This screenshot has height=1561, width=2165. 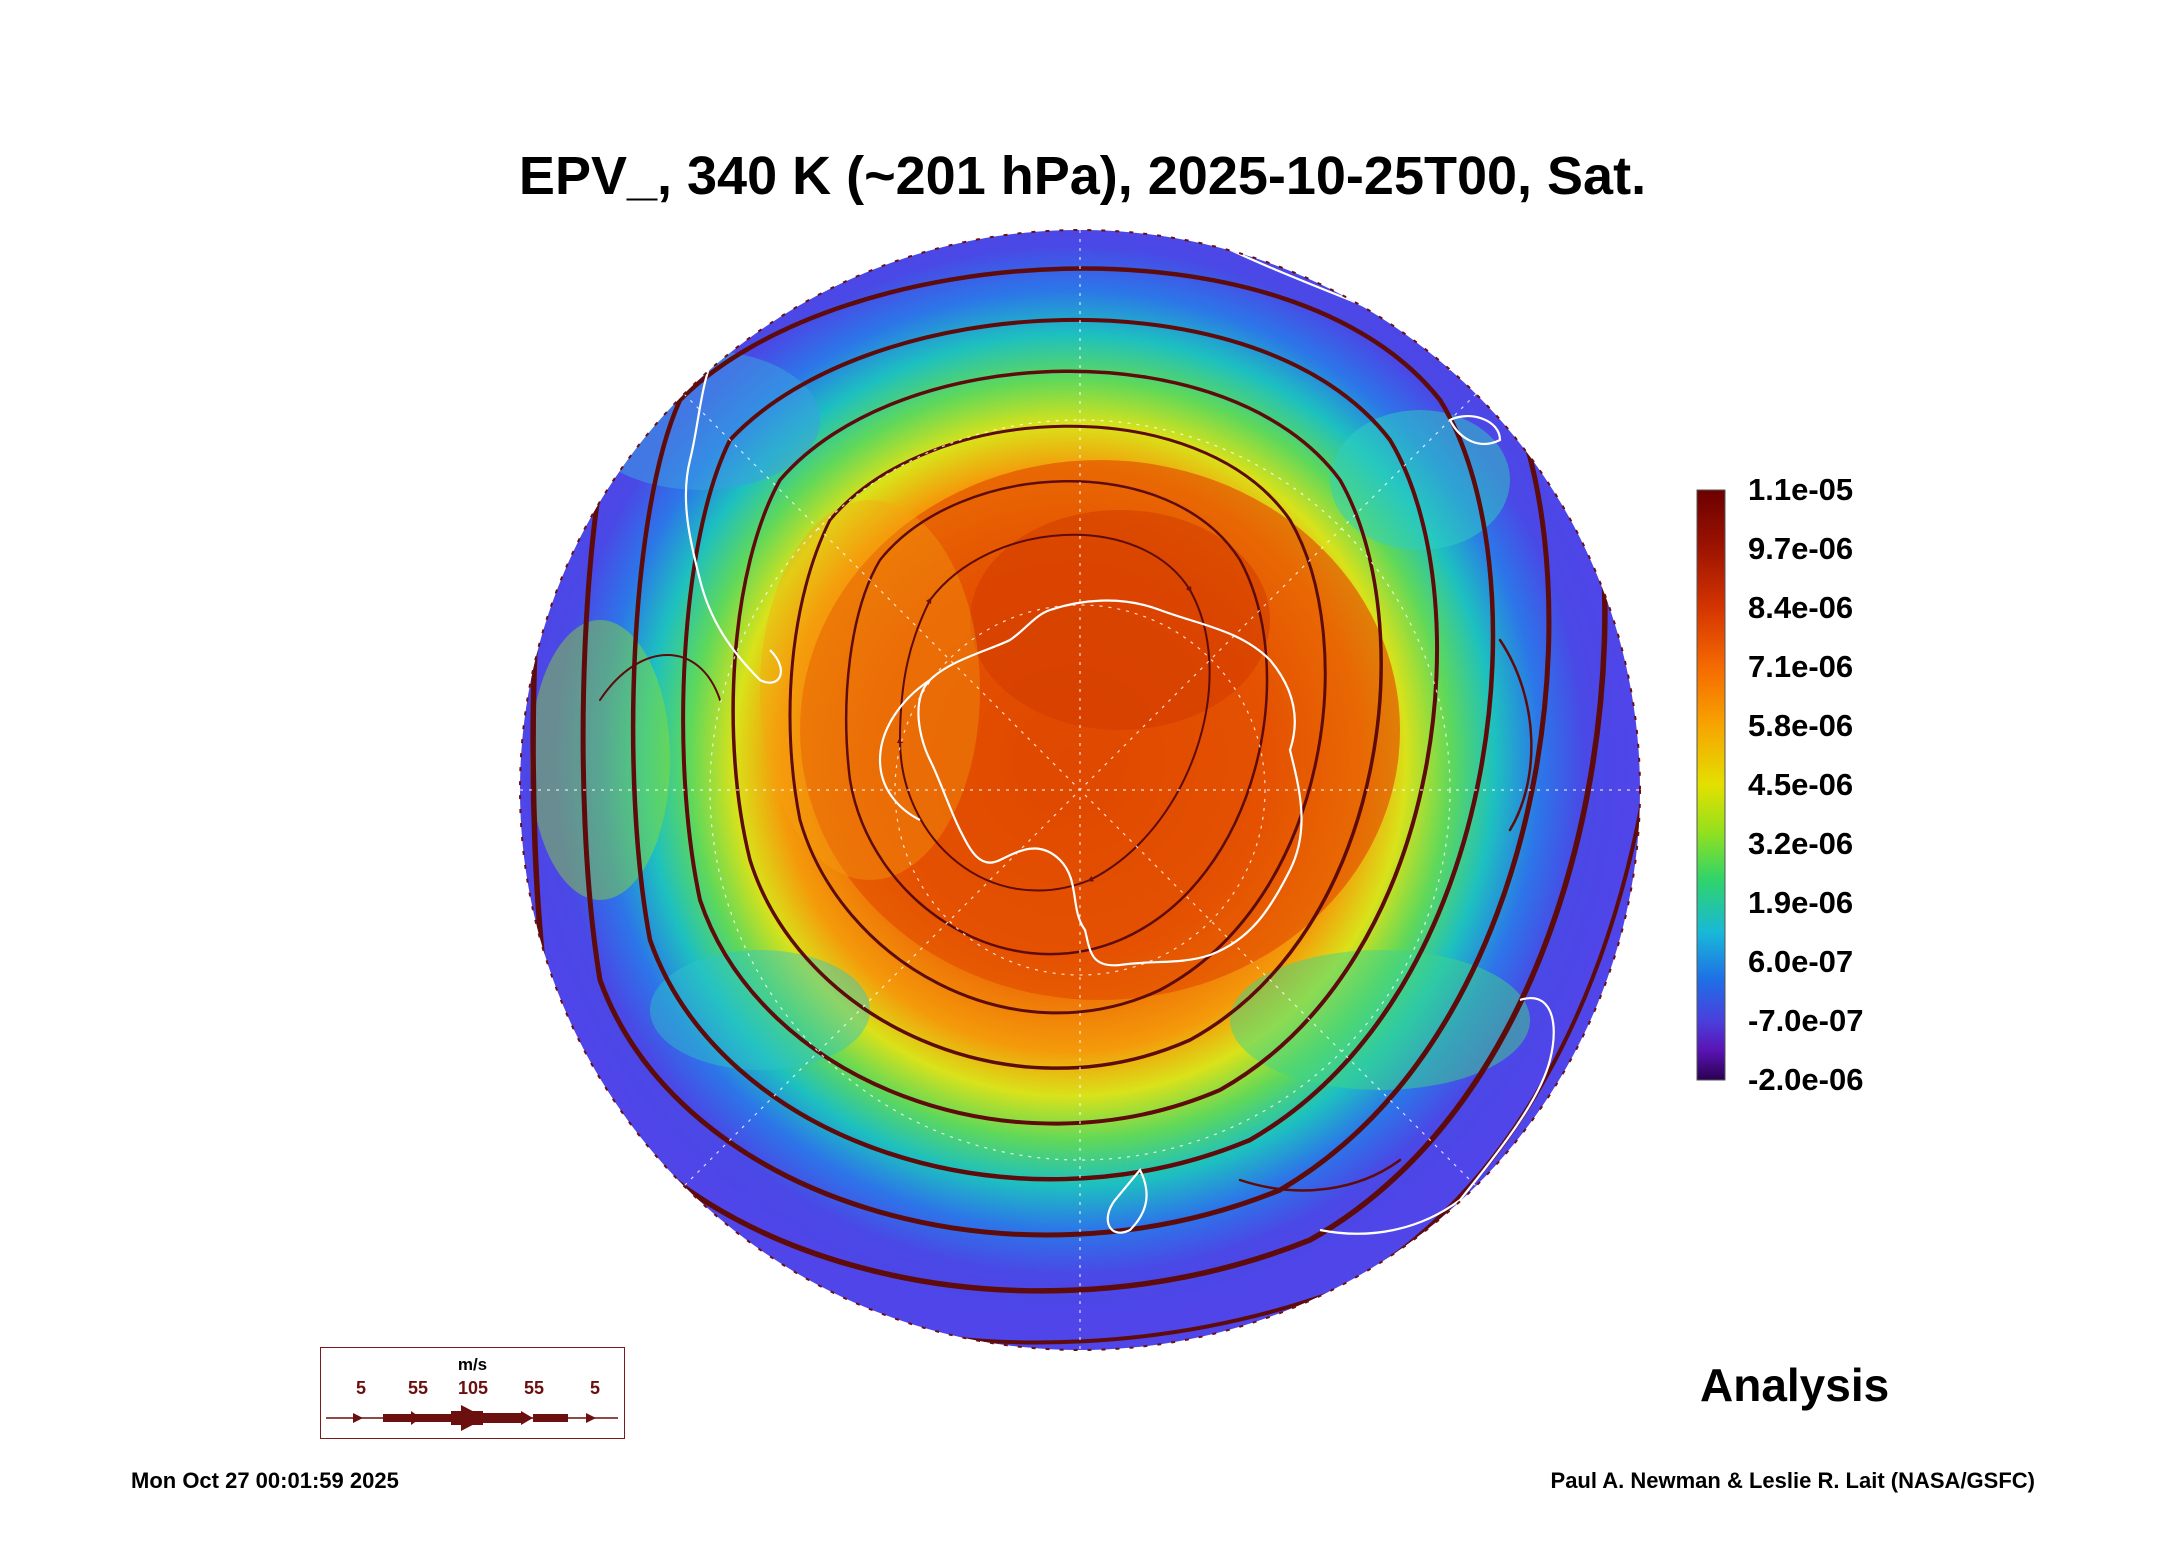 I want to click on analysis-label: Analysis, so click(x=1795, y=1385).